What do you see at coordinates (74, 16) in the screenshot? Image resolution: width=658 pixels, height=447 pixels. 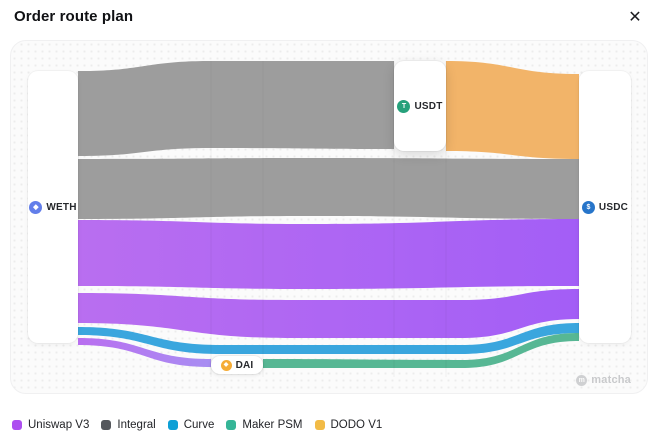 I see `page-title: Order route plan` at bounding box center [74, 16].